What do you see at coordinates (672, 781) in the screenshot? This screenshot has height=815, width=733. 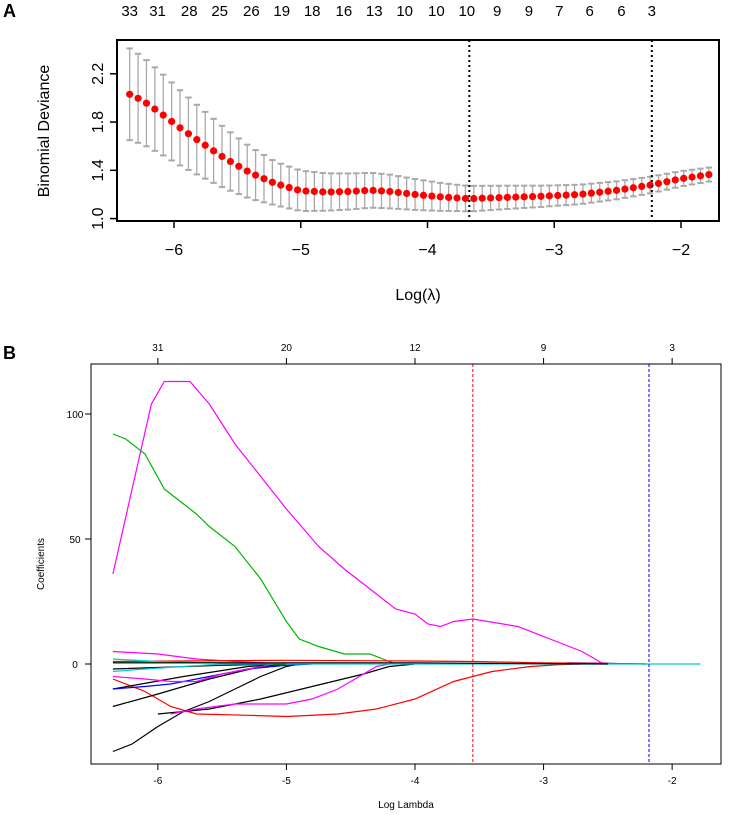 I see `x-tick-label: -2` at bounding box center [672, 781].